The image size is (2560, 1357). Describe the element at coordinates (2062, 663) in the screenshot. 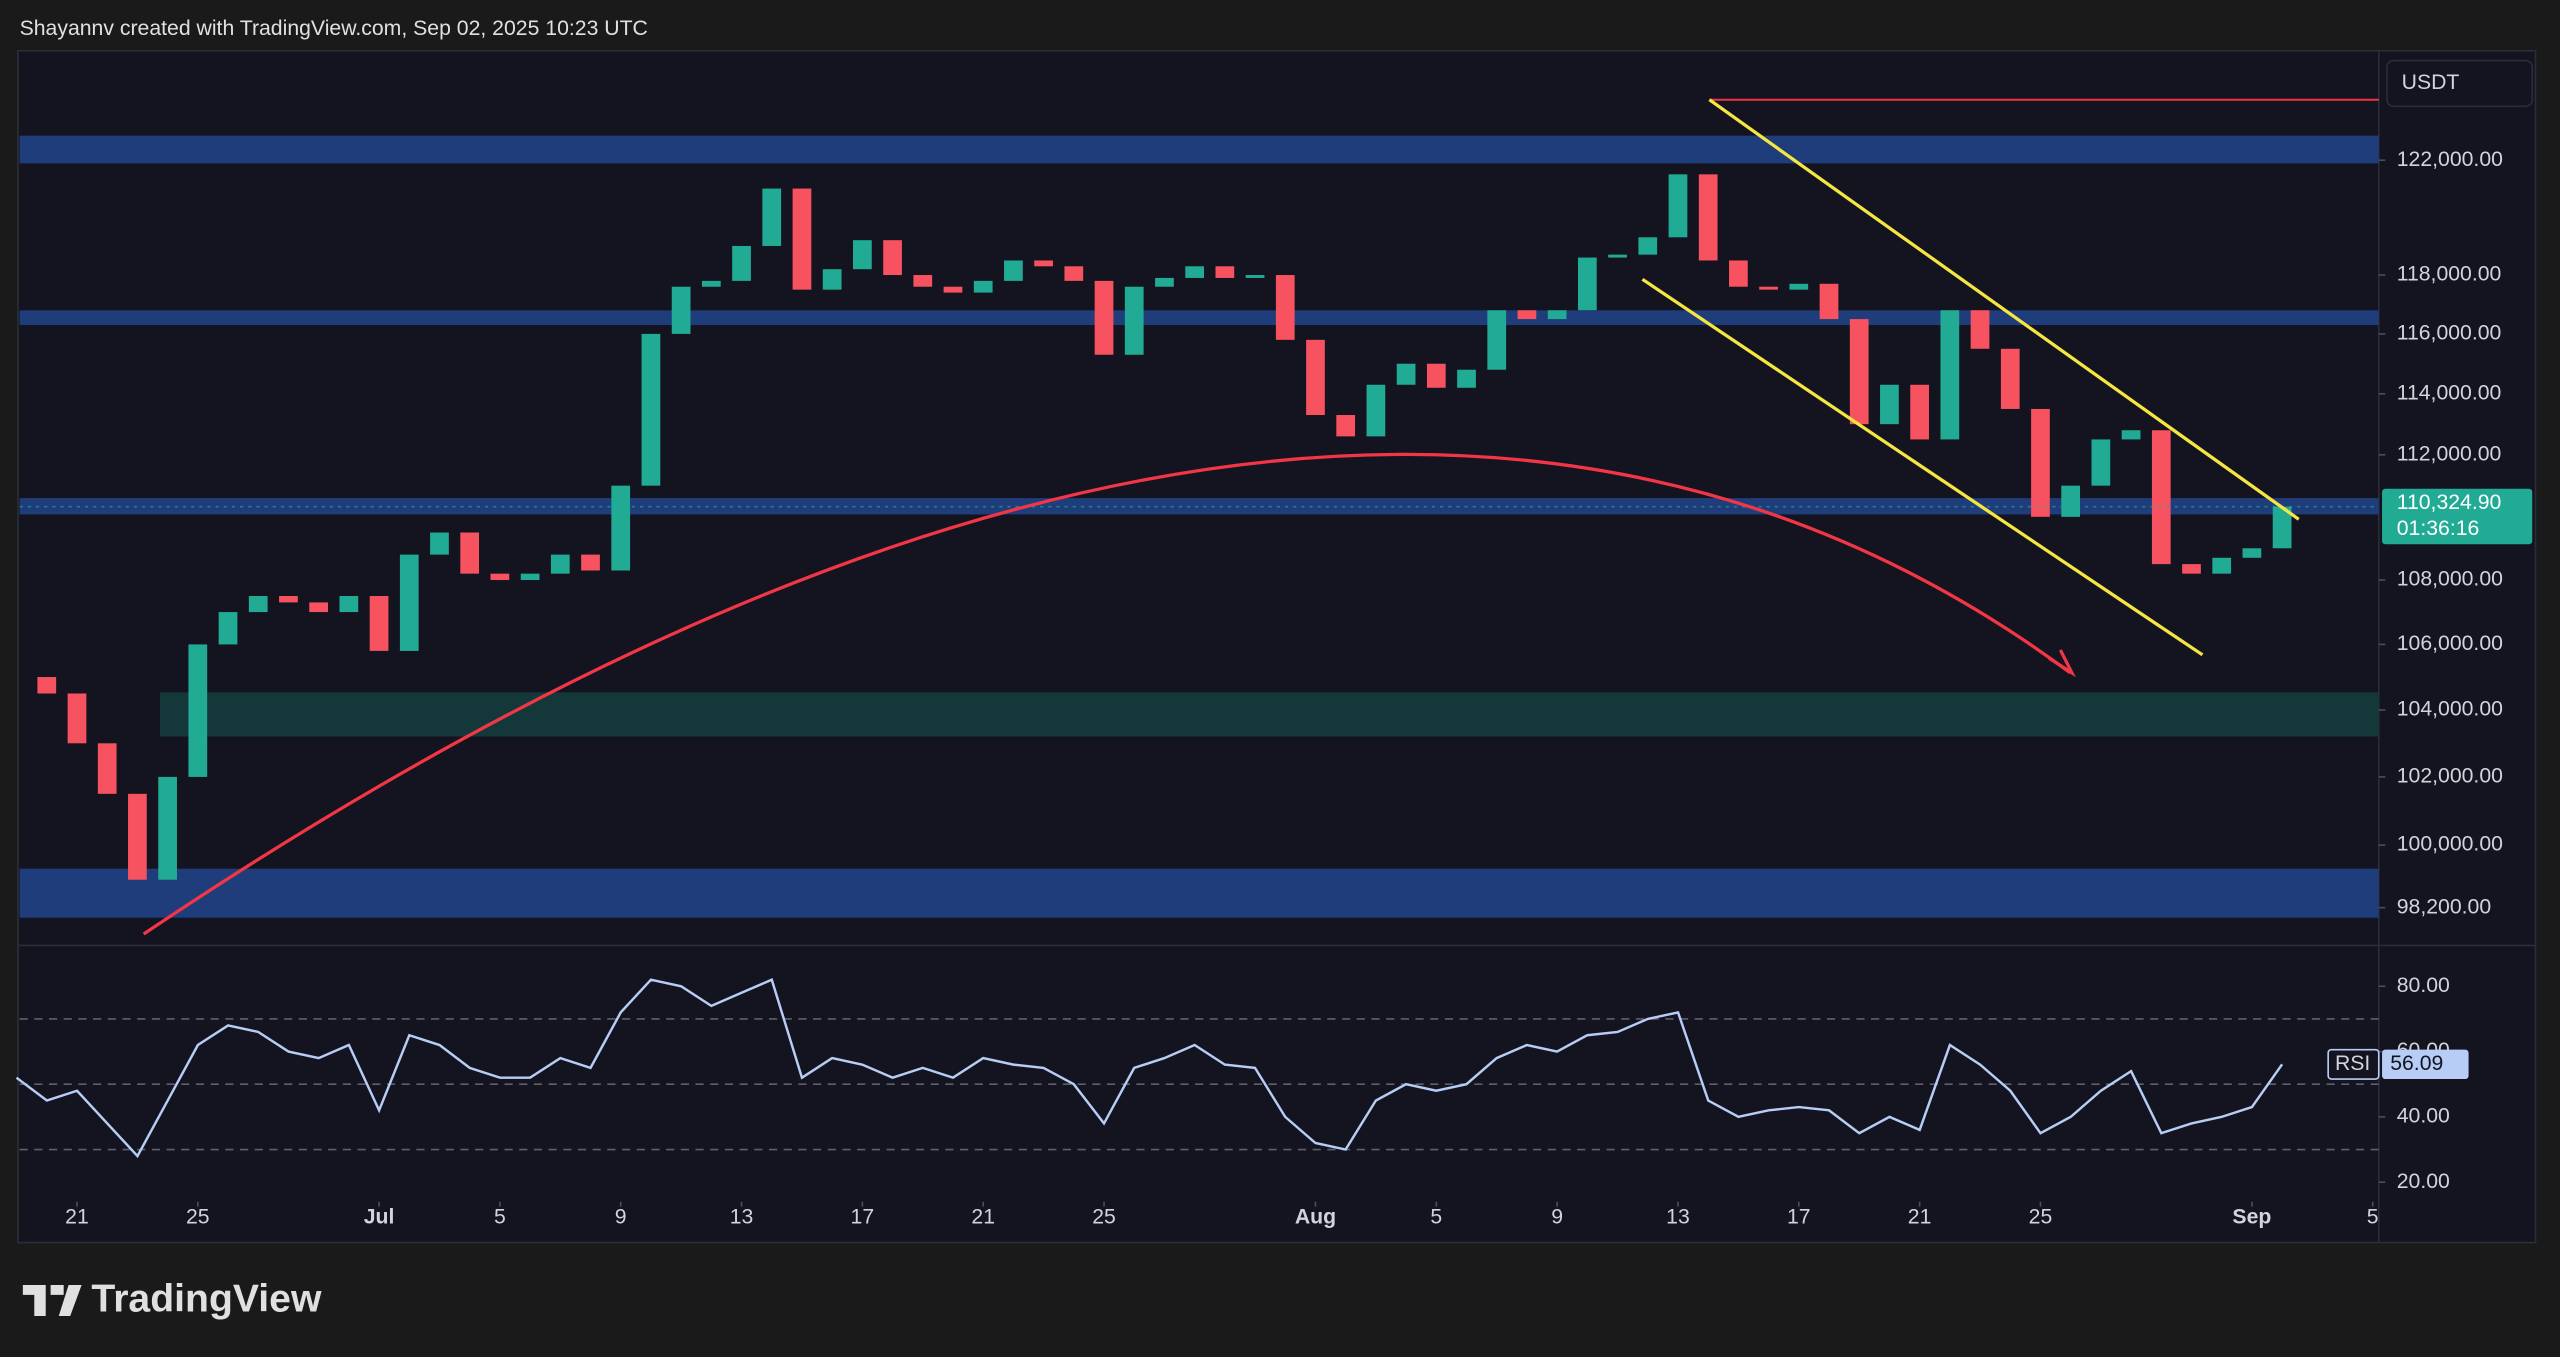

I see `projection-arrow` at that location.